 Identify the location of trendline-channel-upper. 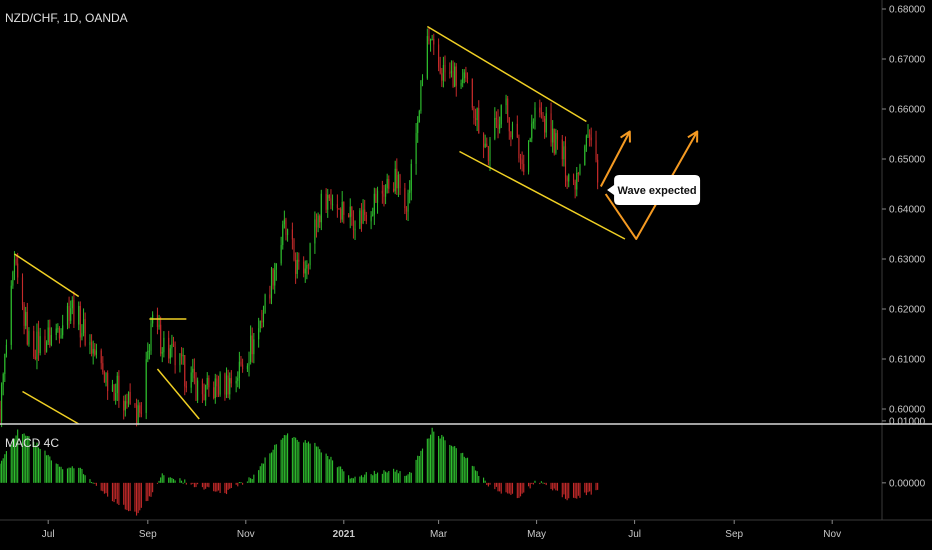
(506, 74).